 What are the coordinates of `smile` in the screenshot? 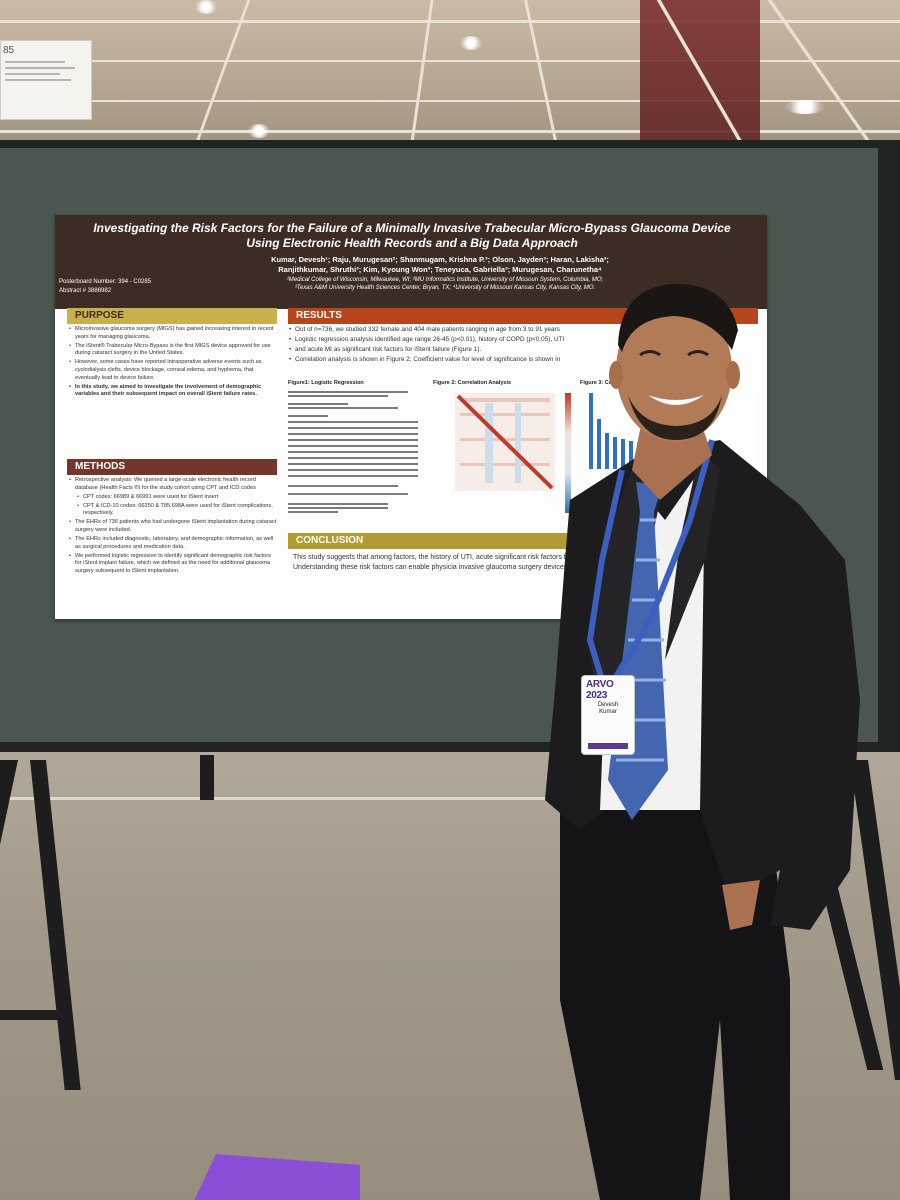 It's located at (676, 400).